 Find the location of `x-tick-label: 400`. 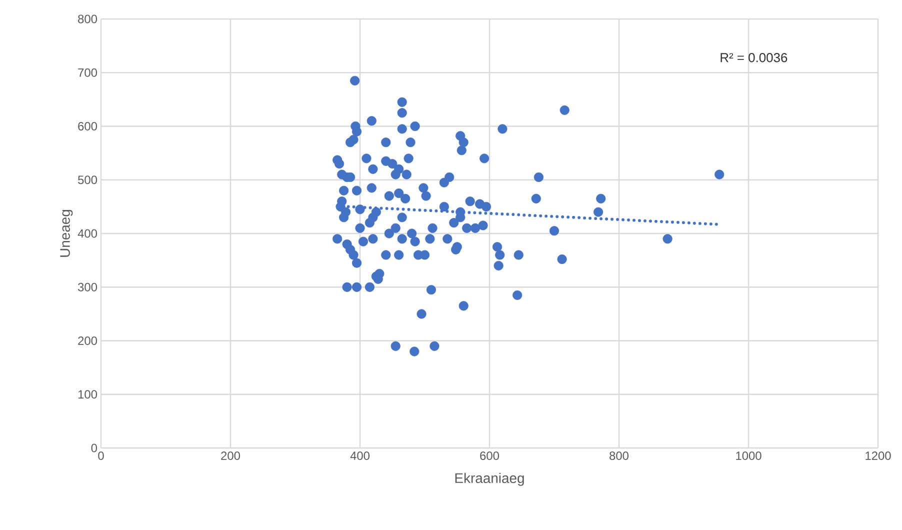

x-tick-label: 400 is located at coordinates (360, 456).